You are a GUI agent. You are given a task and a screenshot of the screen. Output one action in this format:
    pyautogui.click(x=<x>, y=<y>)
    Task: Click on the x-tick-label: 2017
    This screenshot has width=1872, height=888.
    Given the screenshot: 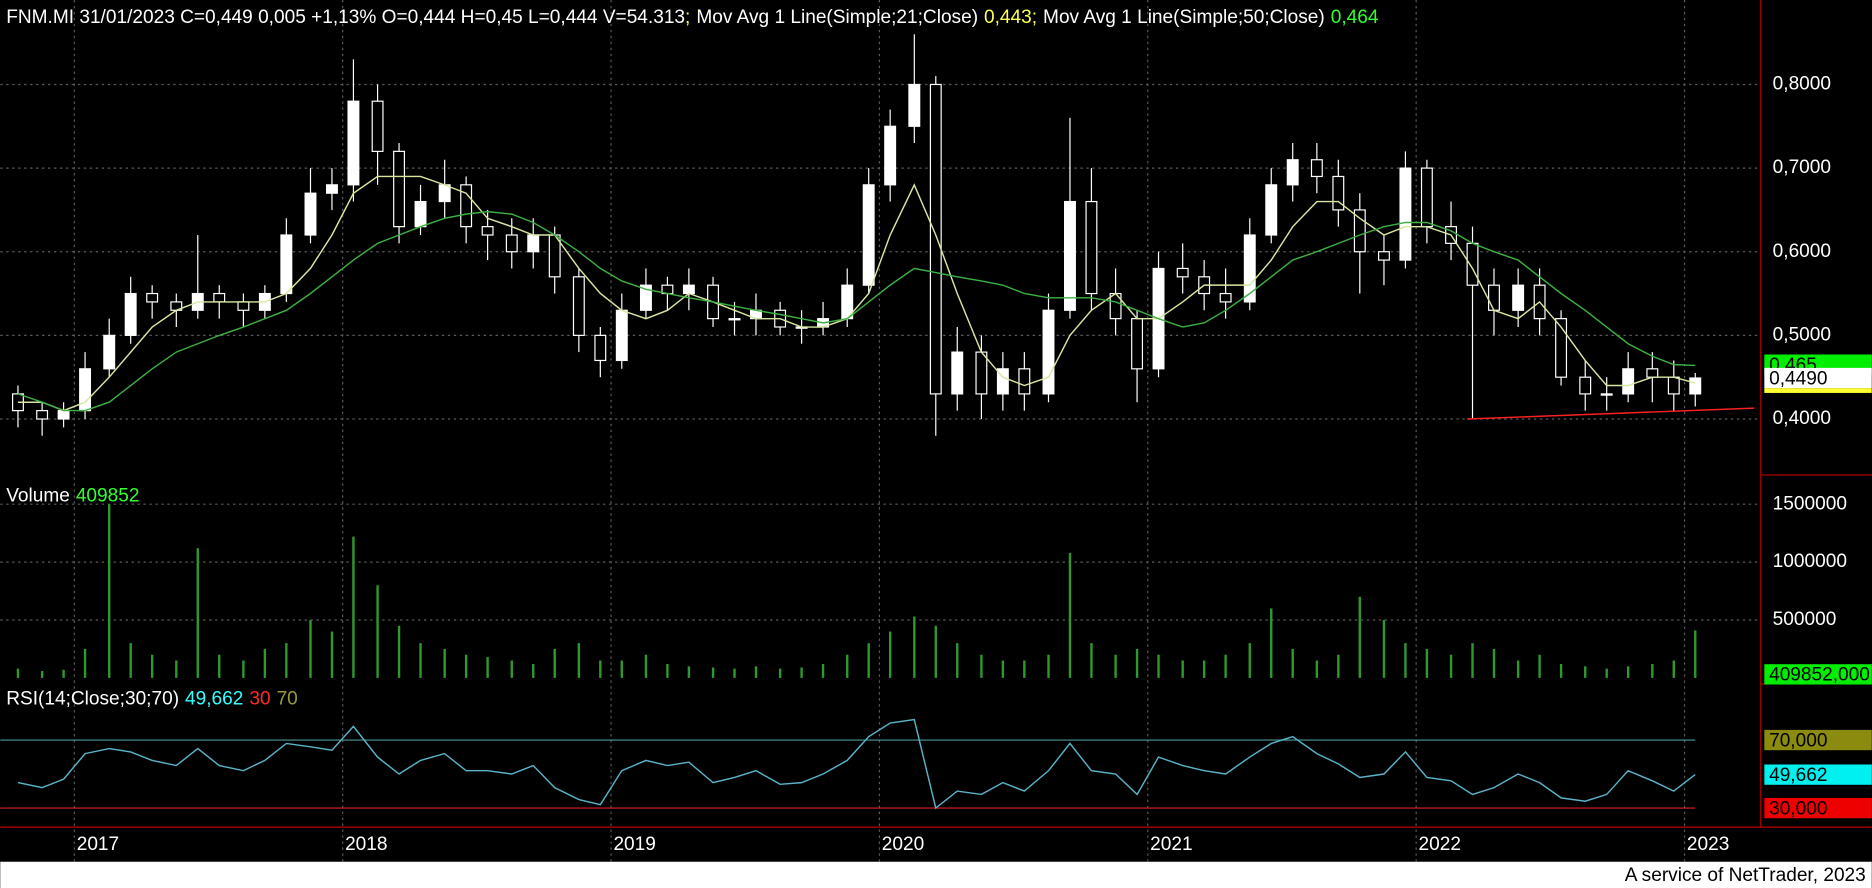 What is the action you would take?
    pyautogui.click(x=98, y=844)
    